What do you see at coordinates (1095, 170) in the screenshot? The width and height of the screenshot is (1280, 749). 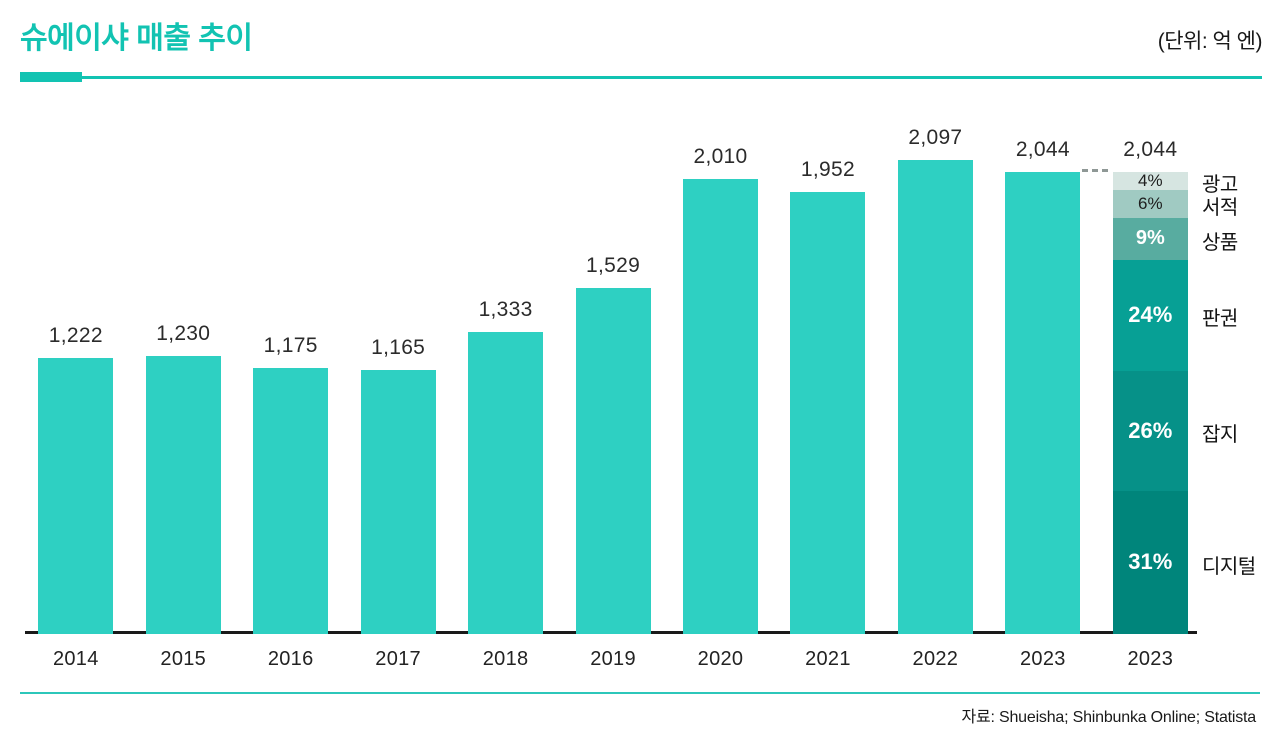 I see `connector-dashes` at bounding box center [1095, 170].